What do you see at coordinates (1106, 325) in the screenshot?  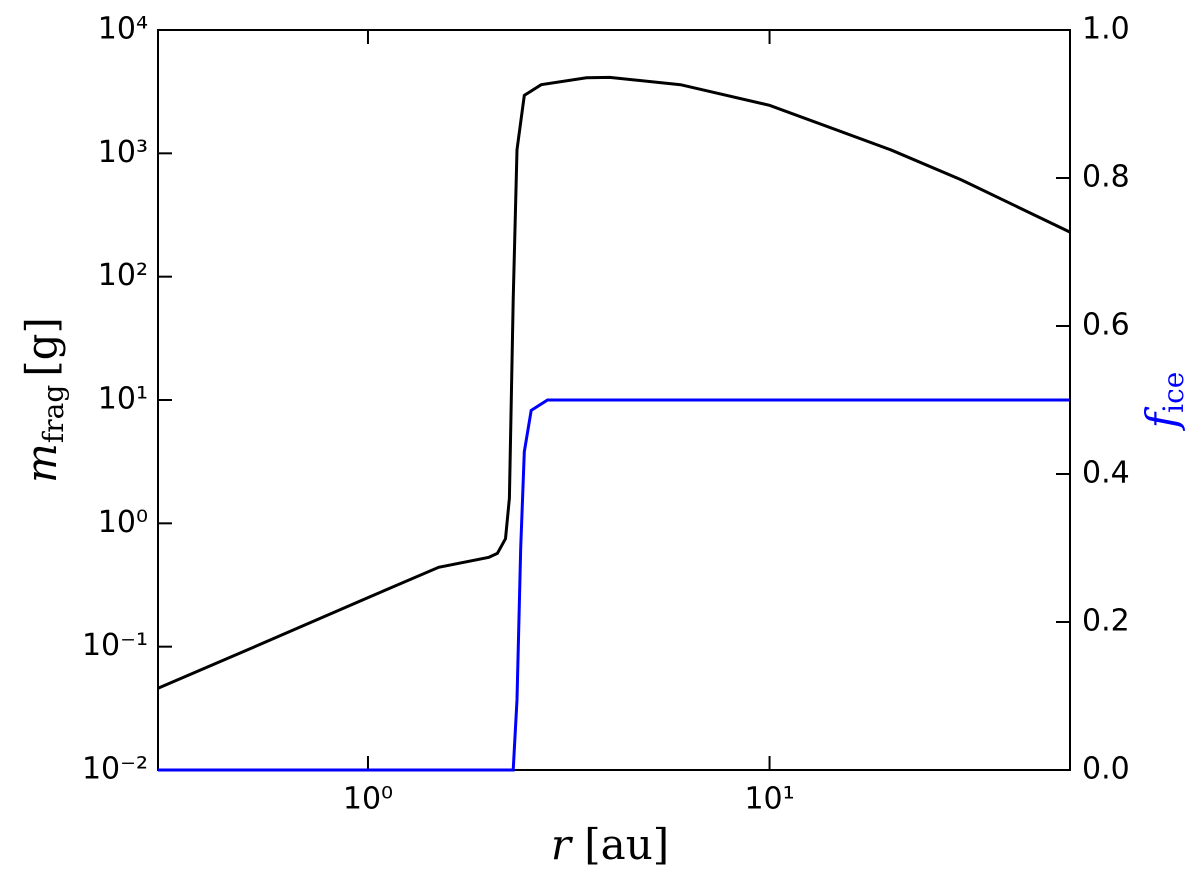 I see `y2-tick-label: 0.6` at bounding box center [1106, 325].